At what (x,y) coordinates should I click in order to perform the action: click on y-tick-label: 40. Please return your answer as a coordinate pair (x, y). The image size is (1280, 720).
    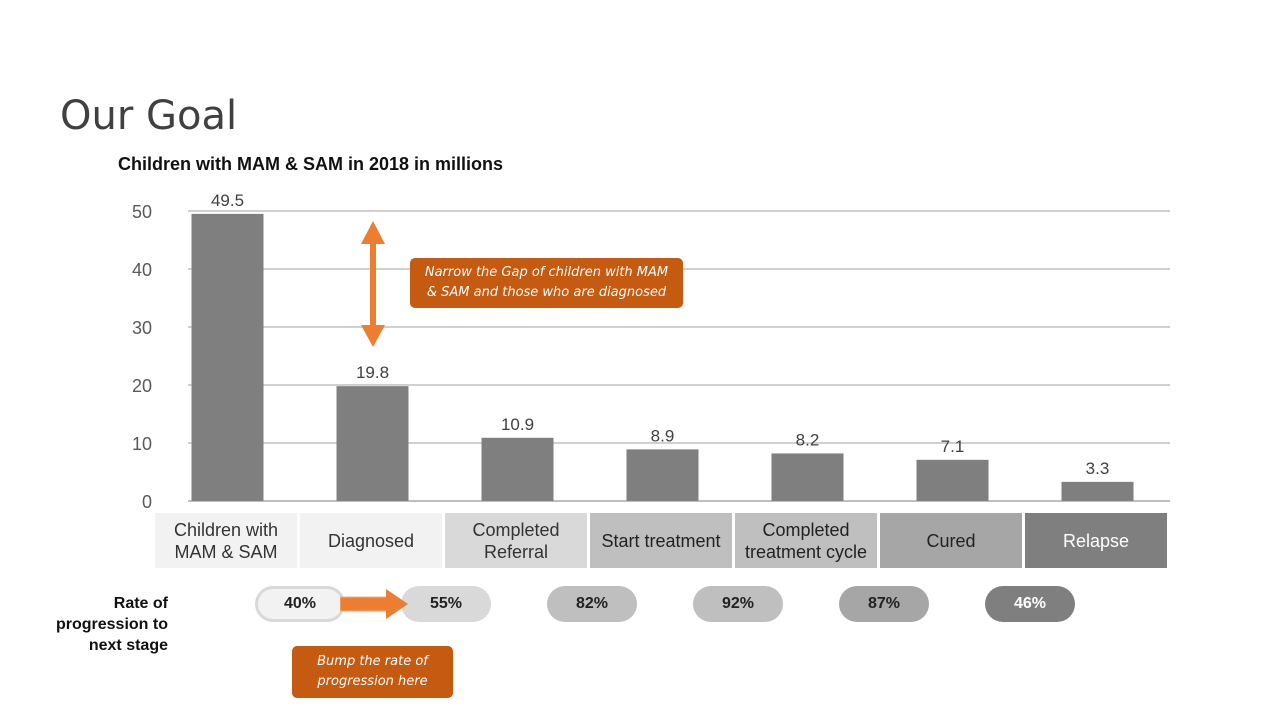
    Looking at the image, I should click on (142, 270).